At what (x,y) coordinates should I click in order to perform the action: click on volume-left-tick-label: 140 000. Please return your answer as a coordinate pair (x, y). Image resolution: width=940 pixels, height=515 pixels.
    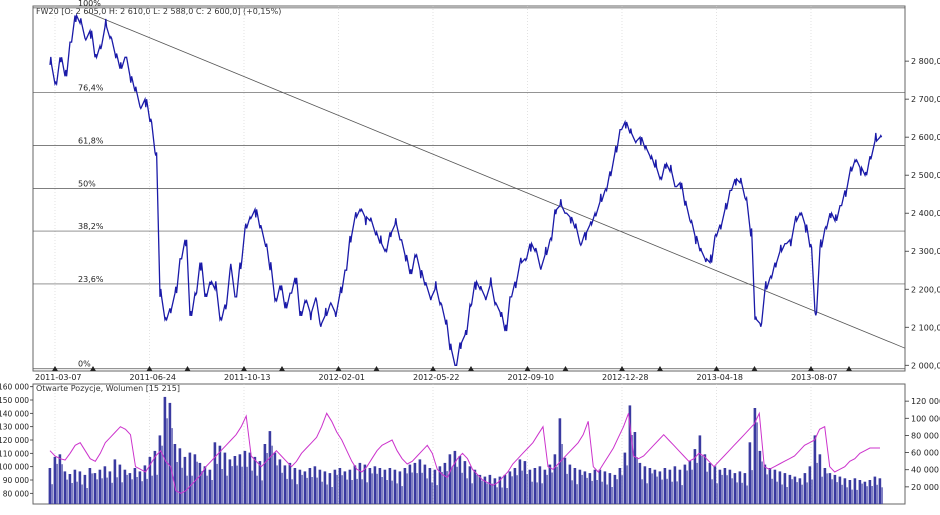
    Looking at the image, I should click on (14, 413).